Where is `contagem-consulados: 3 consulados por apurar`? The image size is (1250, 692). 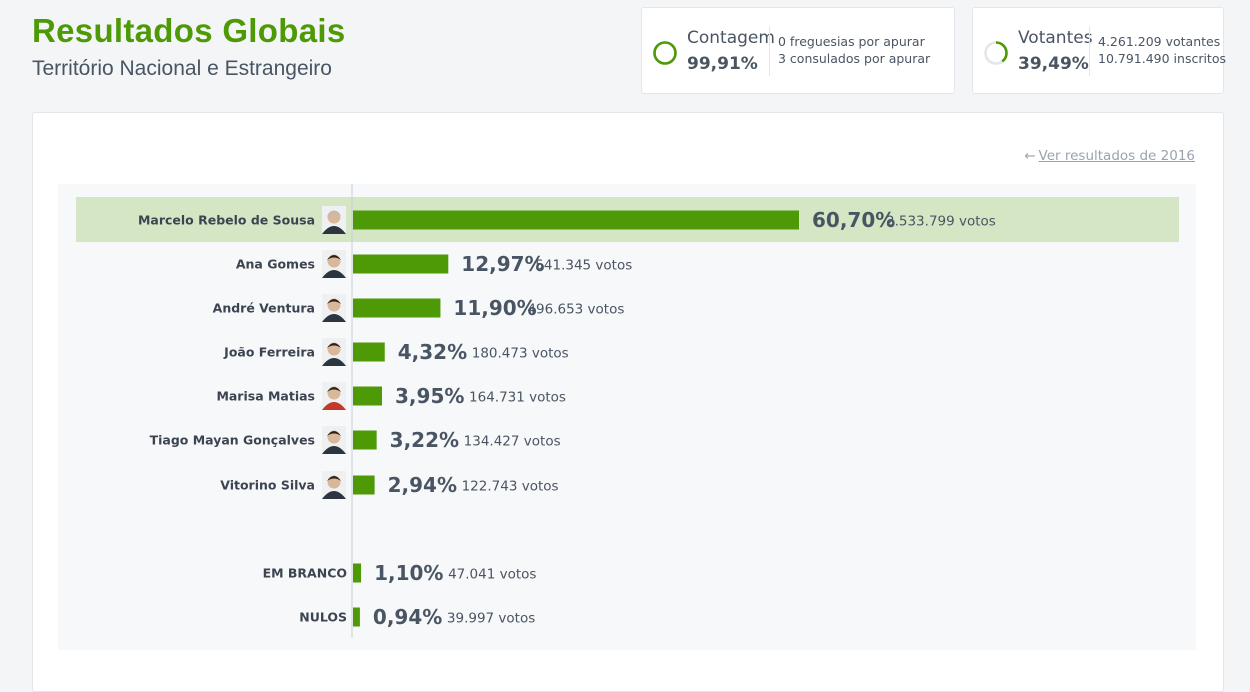 contagem-consulados: 3 consulados por apurar is located at coordinates (854, 58).